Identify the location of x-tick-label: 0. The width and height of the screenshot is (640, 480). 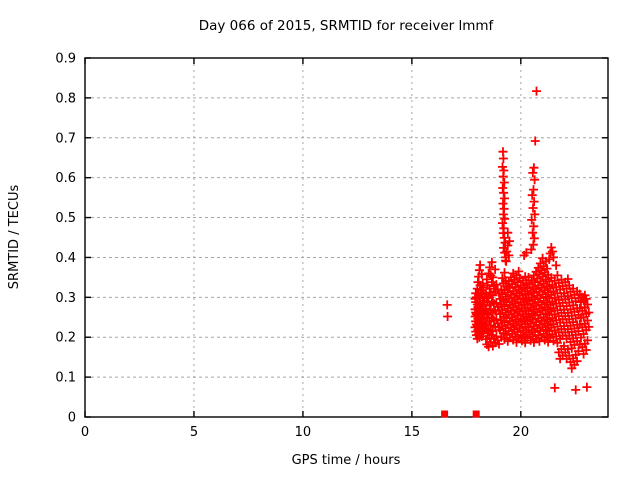
(85, 432).